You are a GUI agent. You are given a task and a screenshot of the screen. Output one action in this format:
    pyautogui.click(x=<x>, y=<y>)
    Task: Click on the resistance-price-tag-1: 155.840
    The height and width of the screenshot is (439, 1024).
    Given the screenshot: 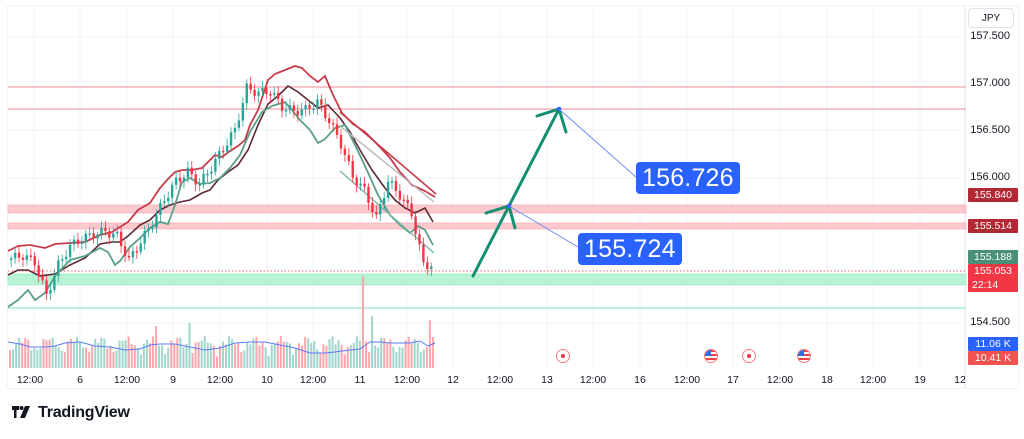 What is the action you would take?
    pyautogui.click(x=993, y=195)
    